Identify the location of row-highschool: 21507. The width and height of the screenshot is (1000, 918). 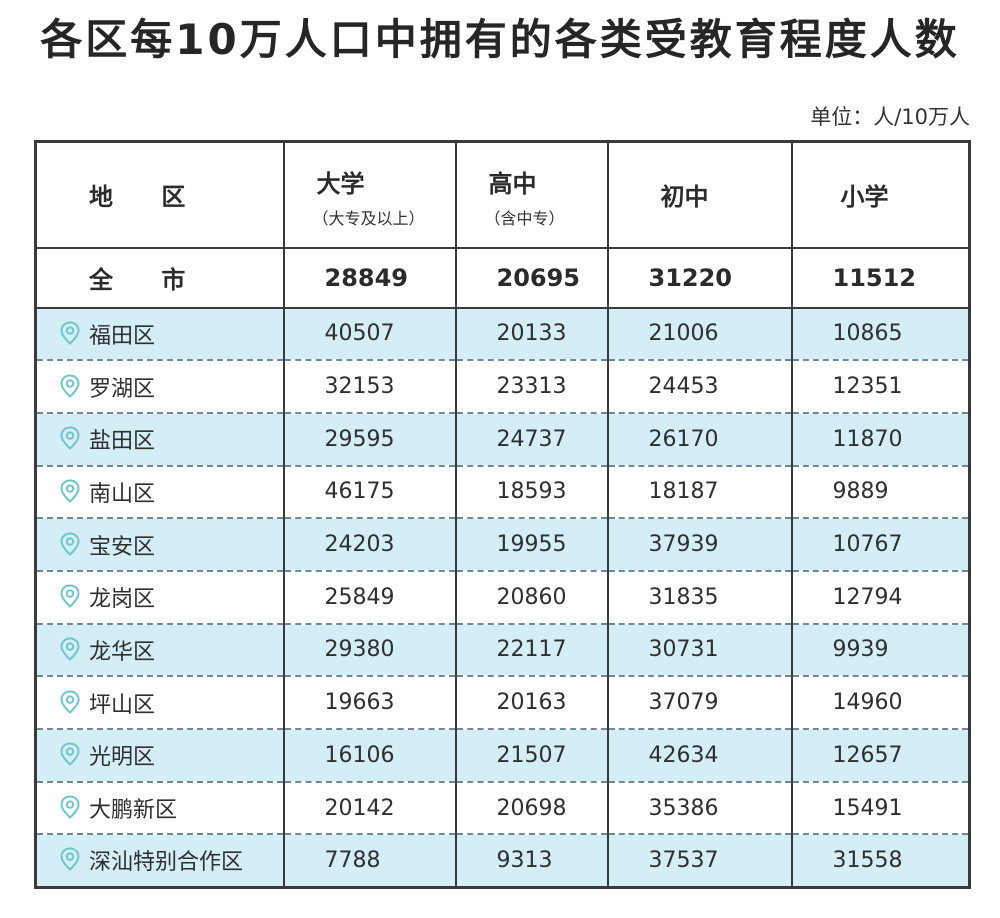
(532, 755).